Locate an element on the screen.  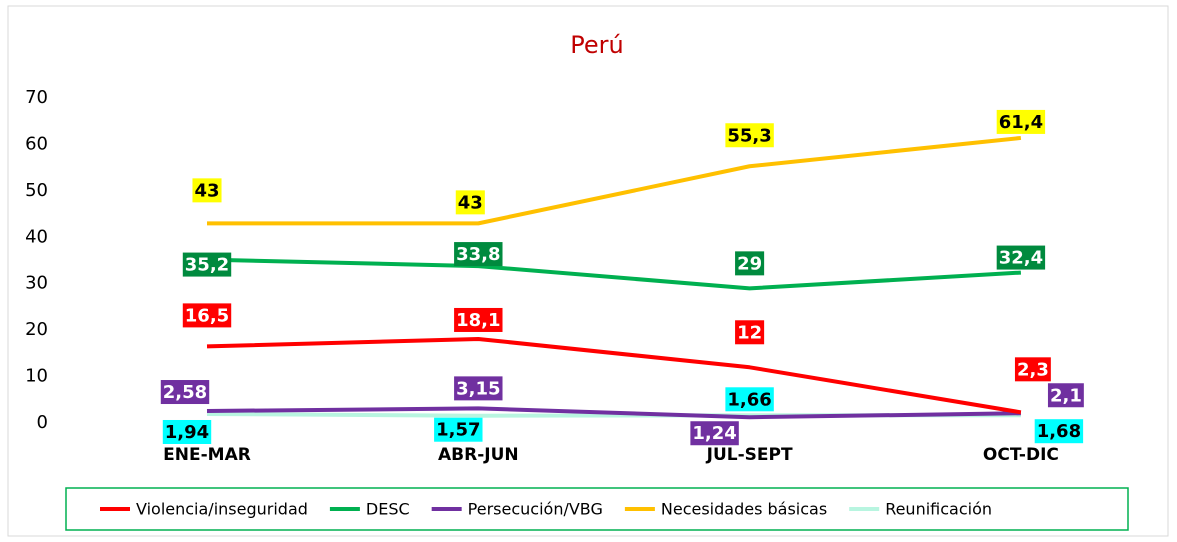
value-label: 1,57 is located at coordinates (458, 429).